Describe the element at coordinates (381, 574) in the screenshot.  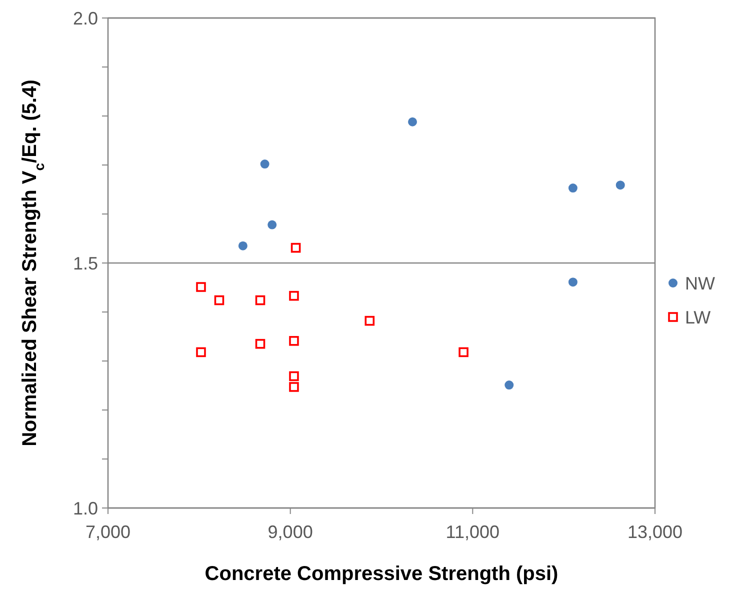
I see `x-axis-title: Concrete Compressive Strength (psi)` at that location.